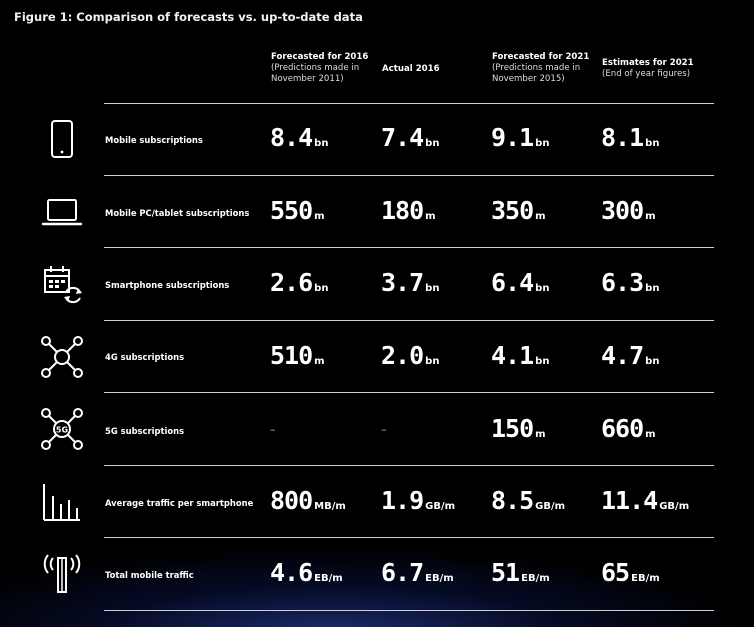 Image resolution: width=754 pixels, height=627 pixels. I want to click on value-cell: 150 m, so click(518, 428).